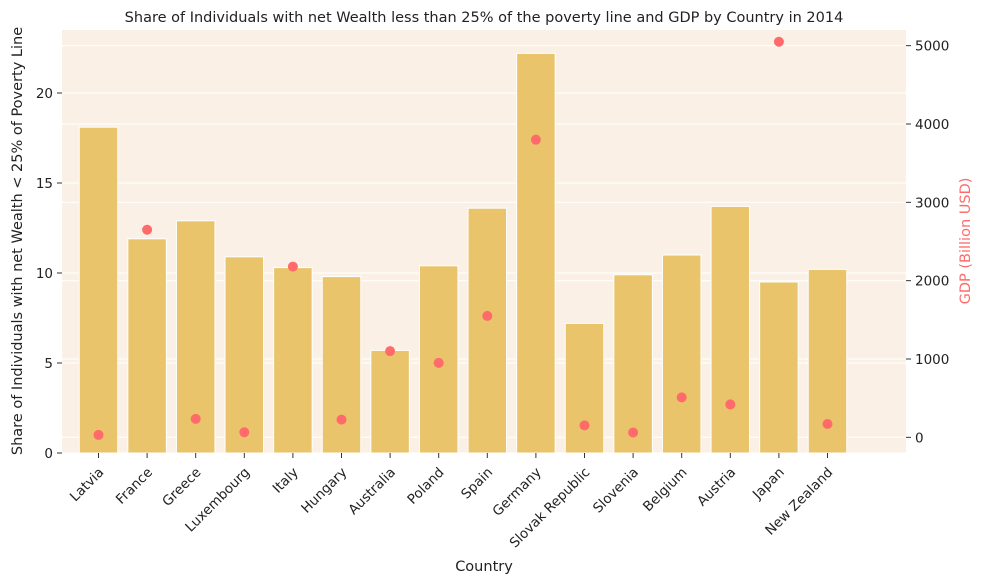 This screenshot has width=984, height=588. I want to click on y2-tick-label: 0, so click(919, 438).